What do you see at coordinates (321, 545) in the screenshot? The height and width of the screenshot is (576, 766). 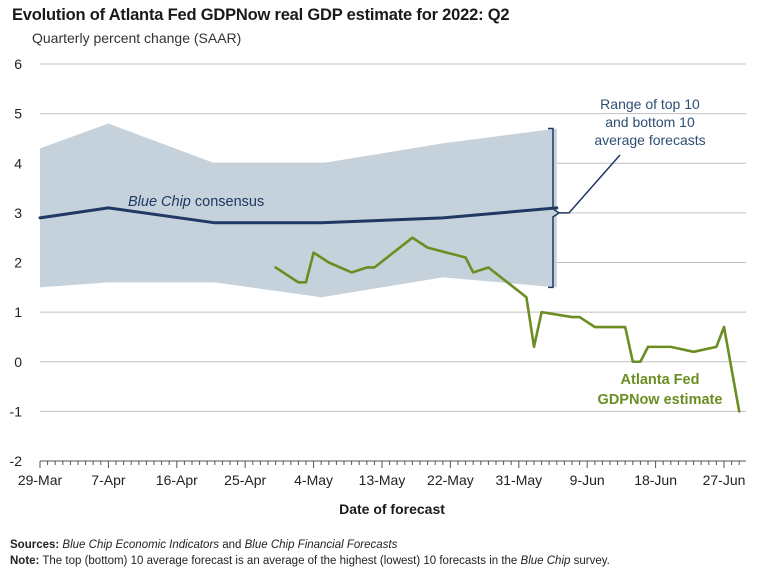 I see `sources-text-3: Blue Chip Financial Forecasts` at bounding box center [321, 545].